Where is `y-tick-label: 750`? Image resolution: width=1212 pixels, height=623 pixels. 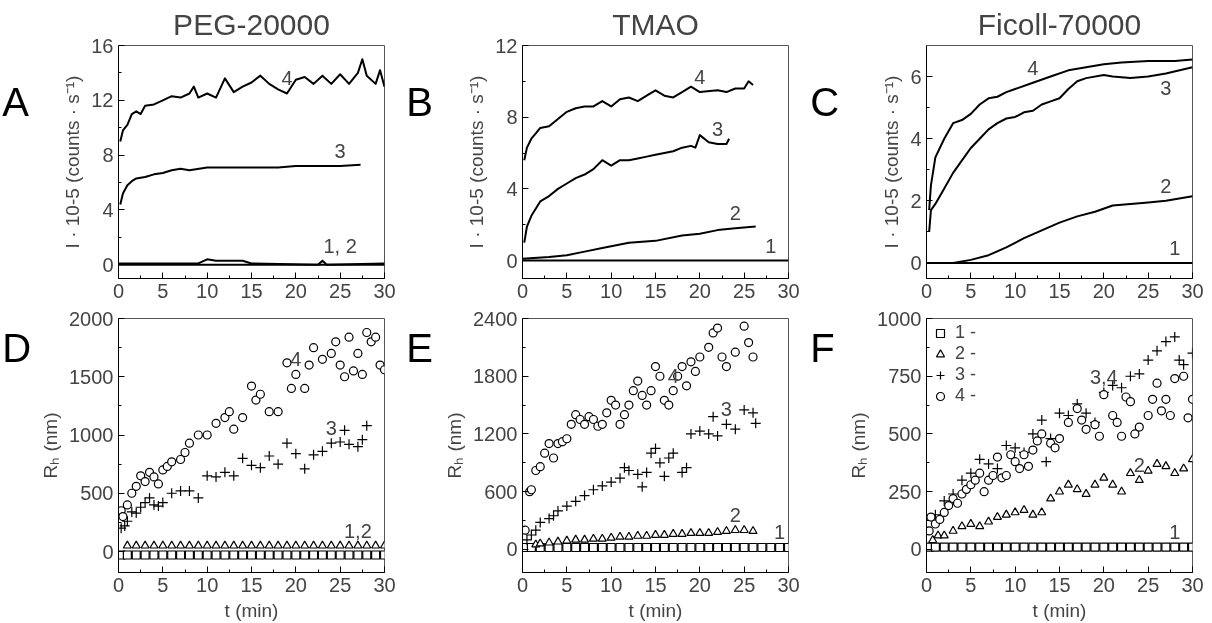
y-tick-label: 750 is located at coordinates (905, 376).